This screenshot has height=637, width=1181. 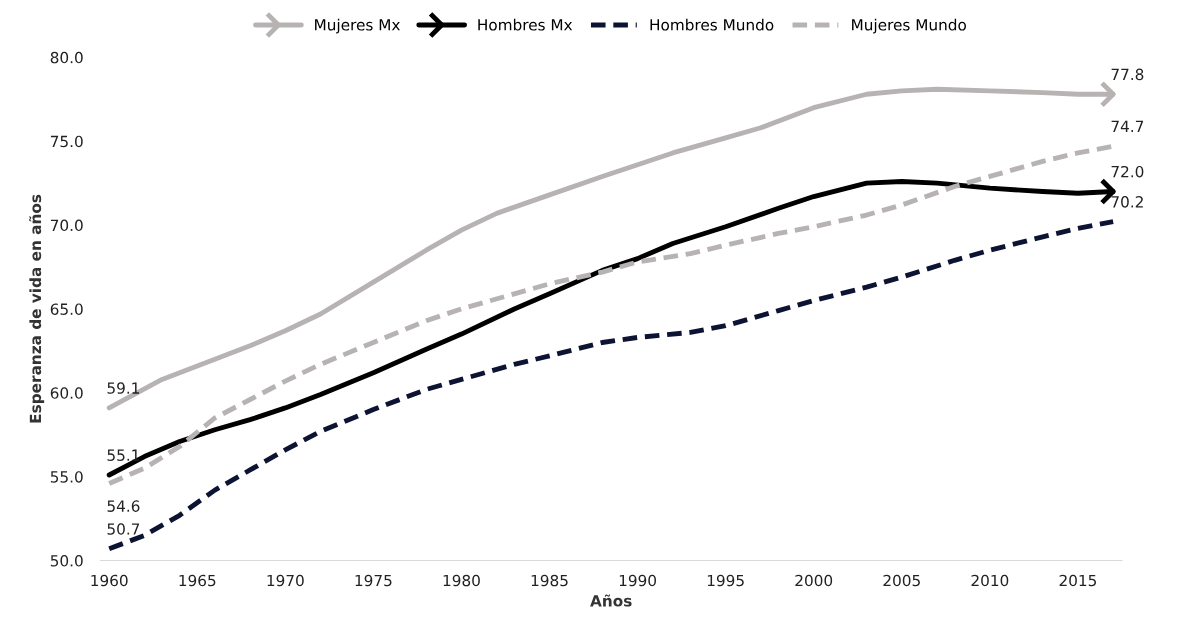 I want to click on x-tick-label: 2000, so click(x=814, y=580).